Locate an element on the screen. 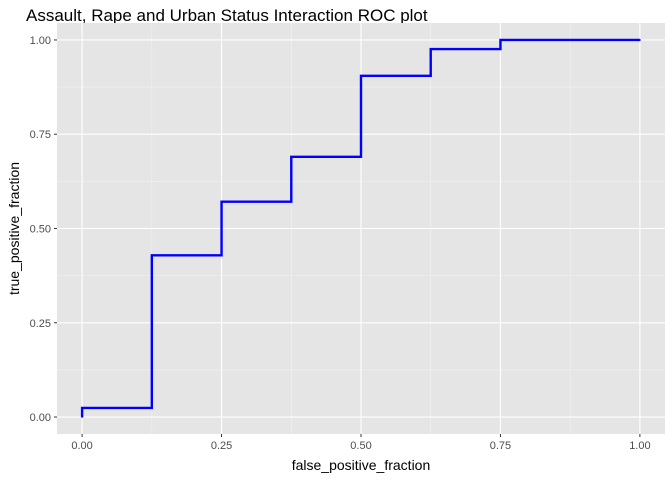 The width and height of the screenshot is (672, 480). y-tick-label: 0.50 is located at coordinates (40, 230).